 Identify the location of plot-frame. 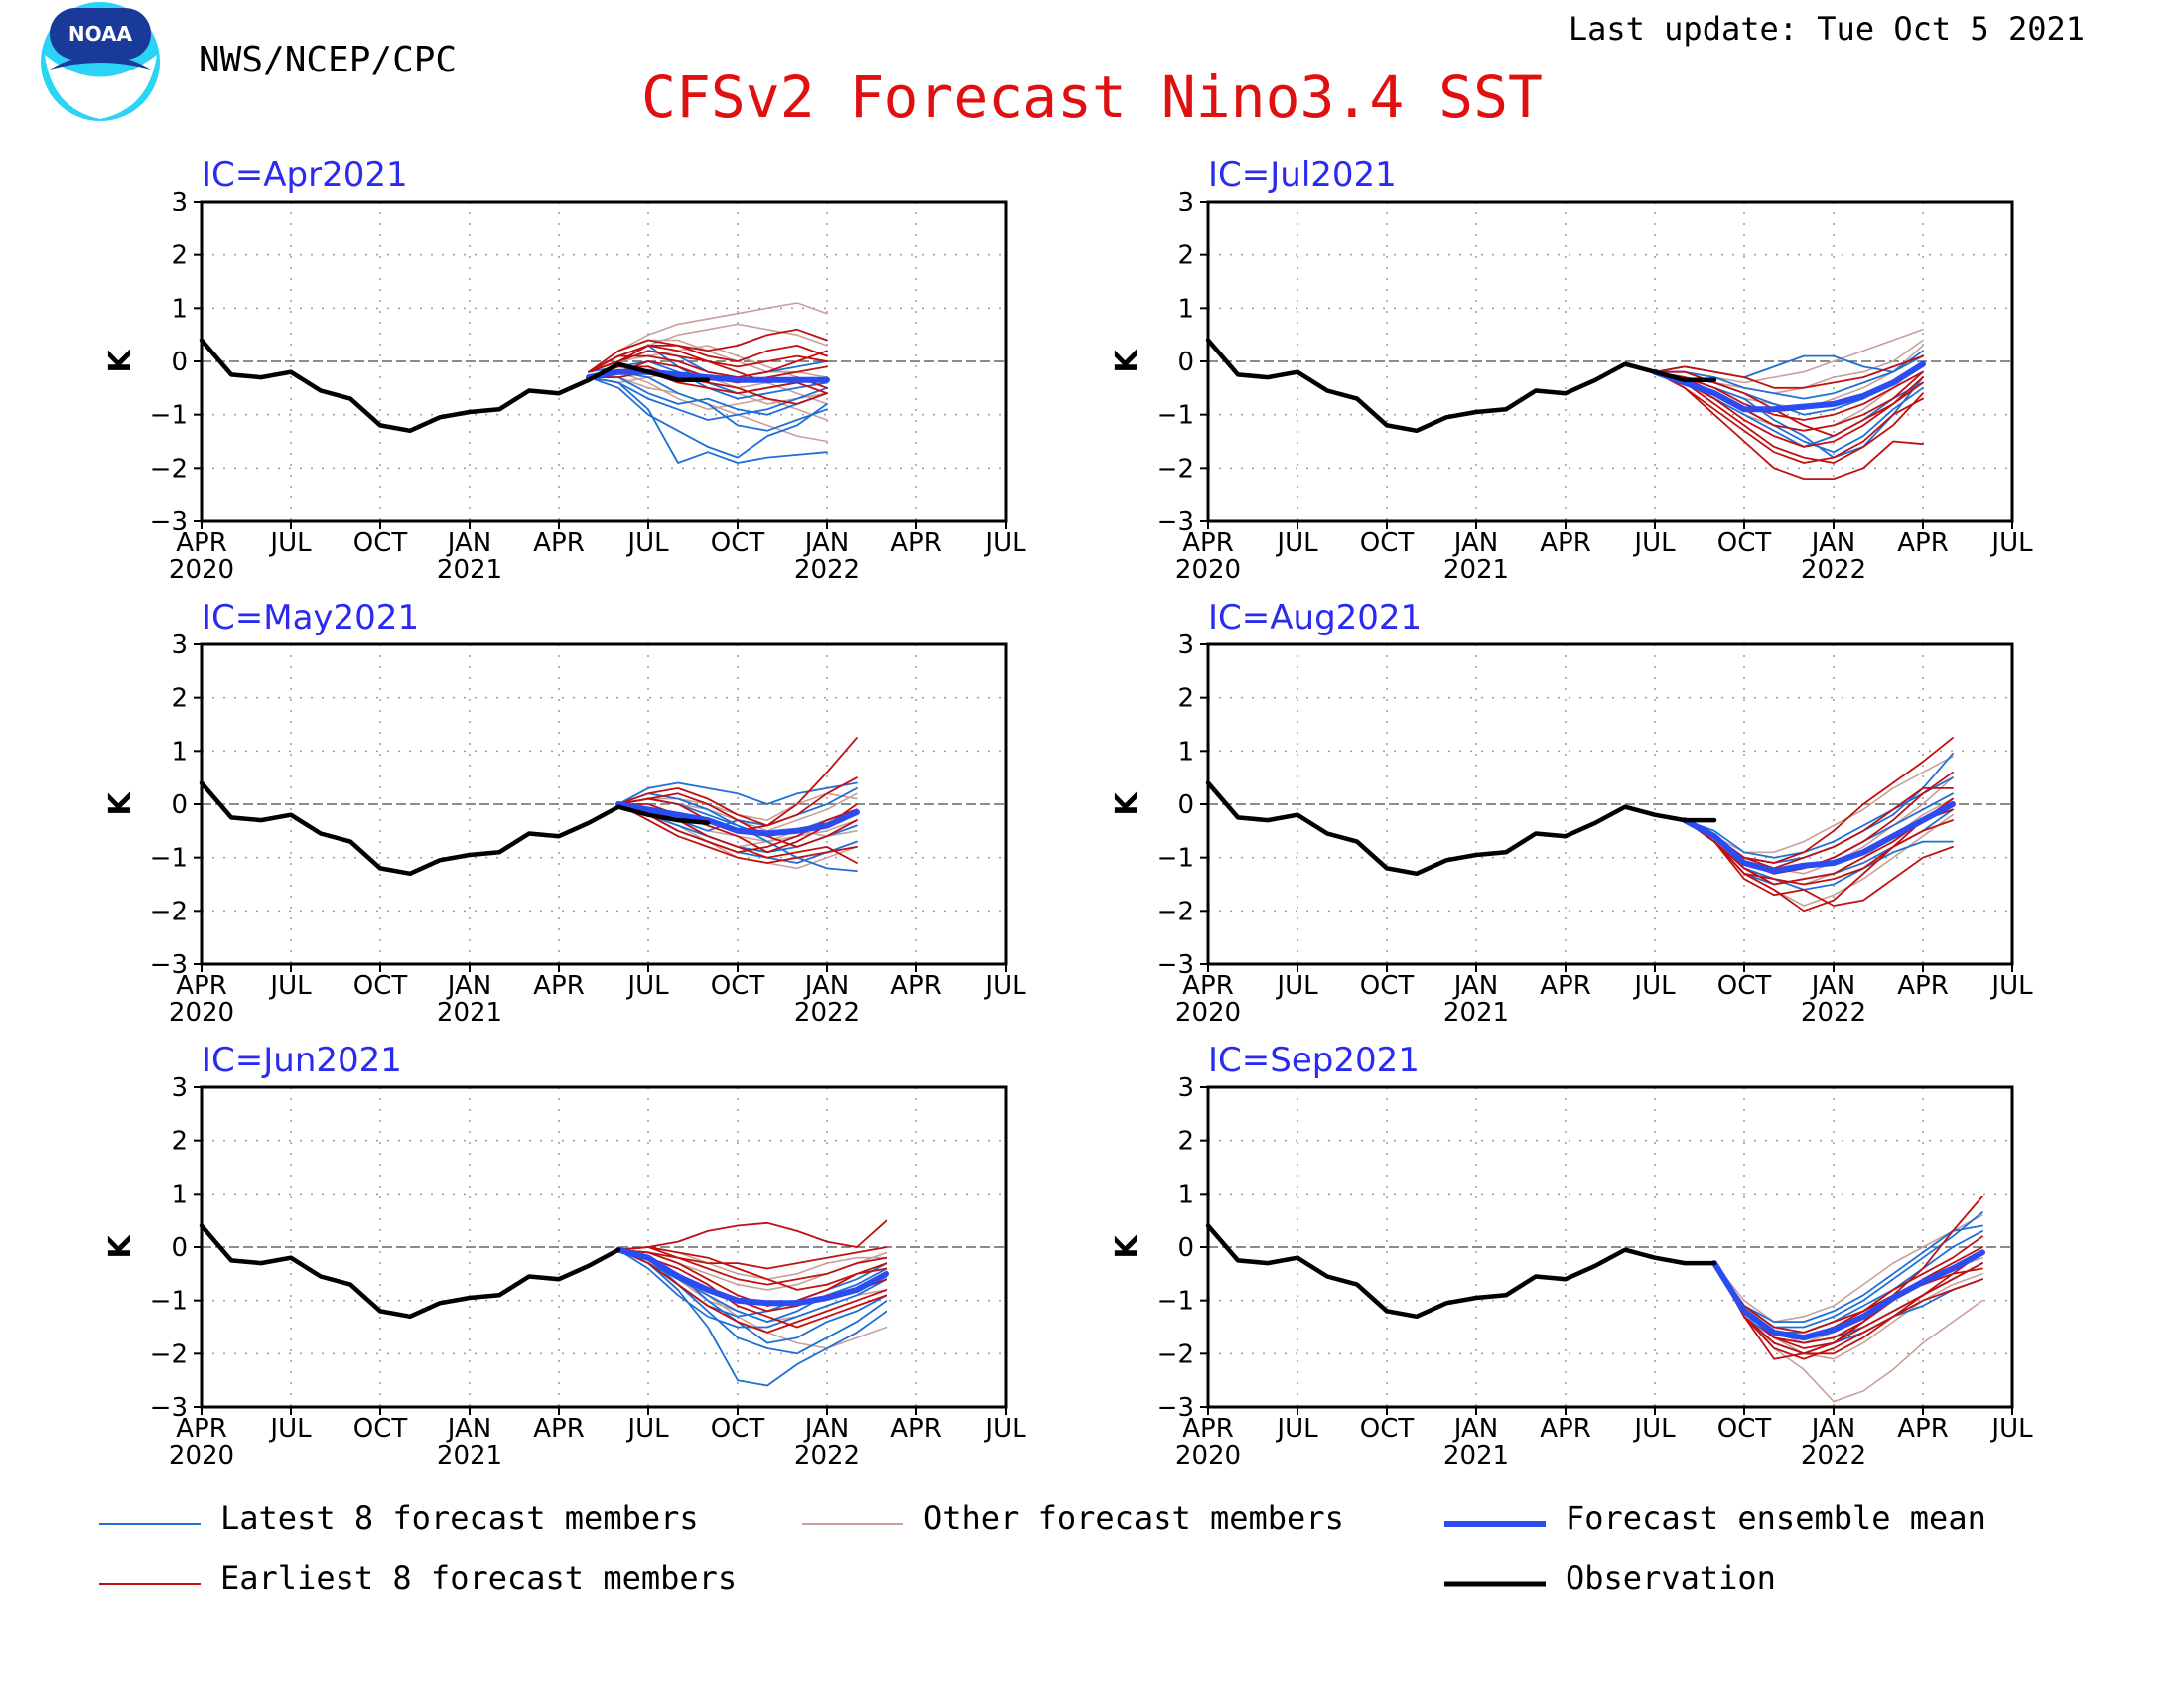
(604, 804).